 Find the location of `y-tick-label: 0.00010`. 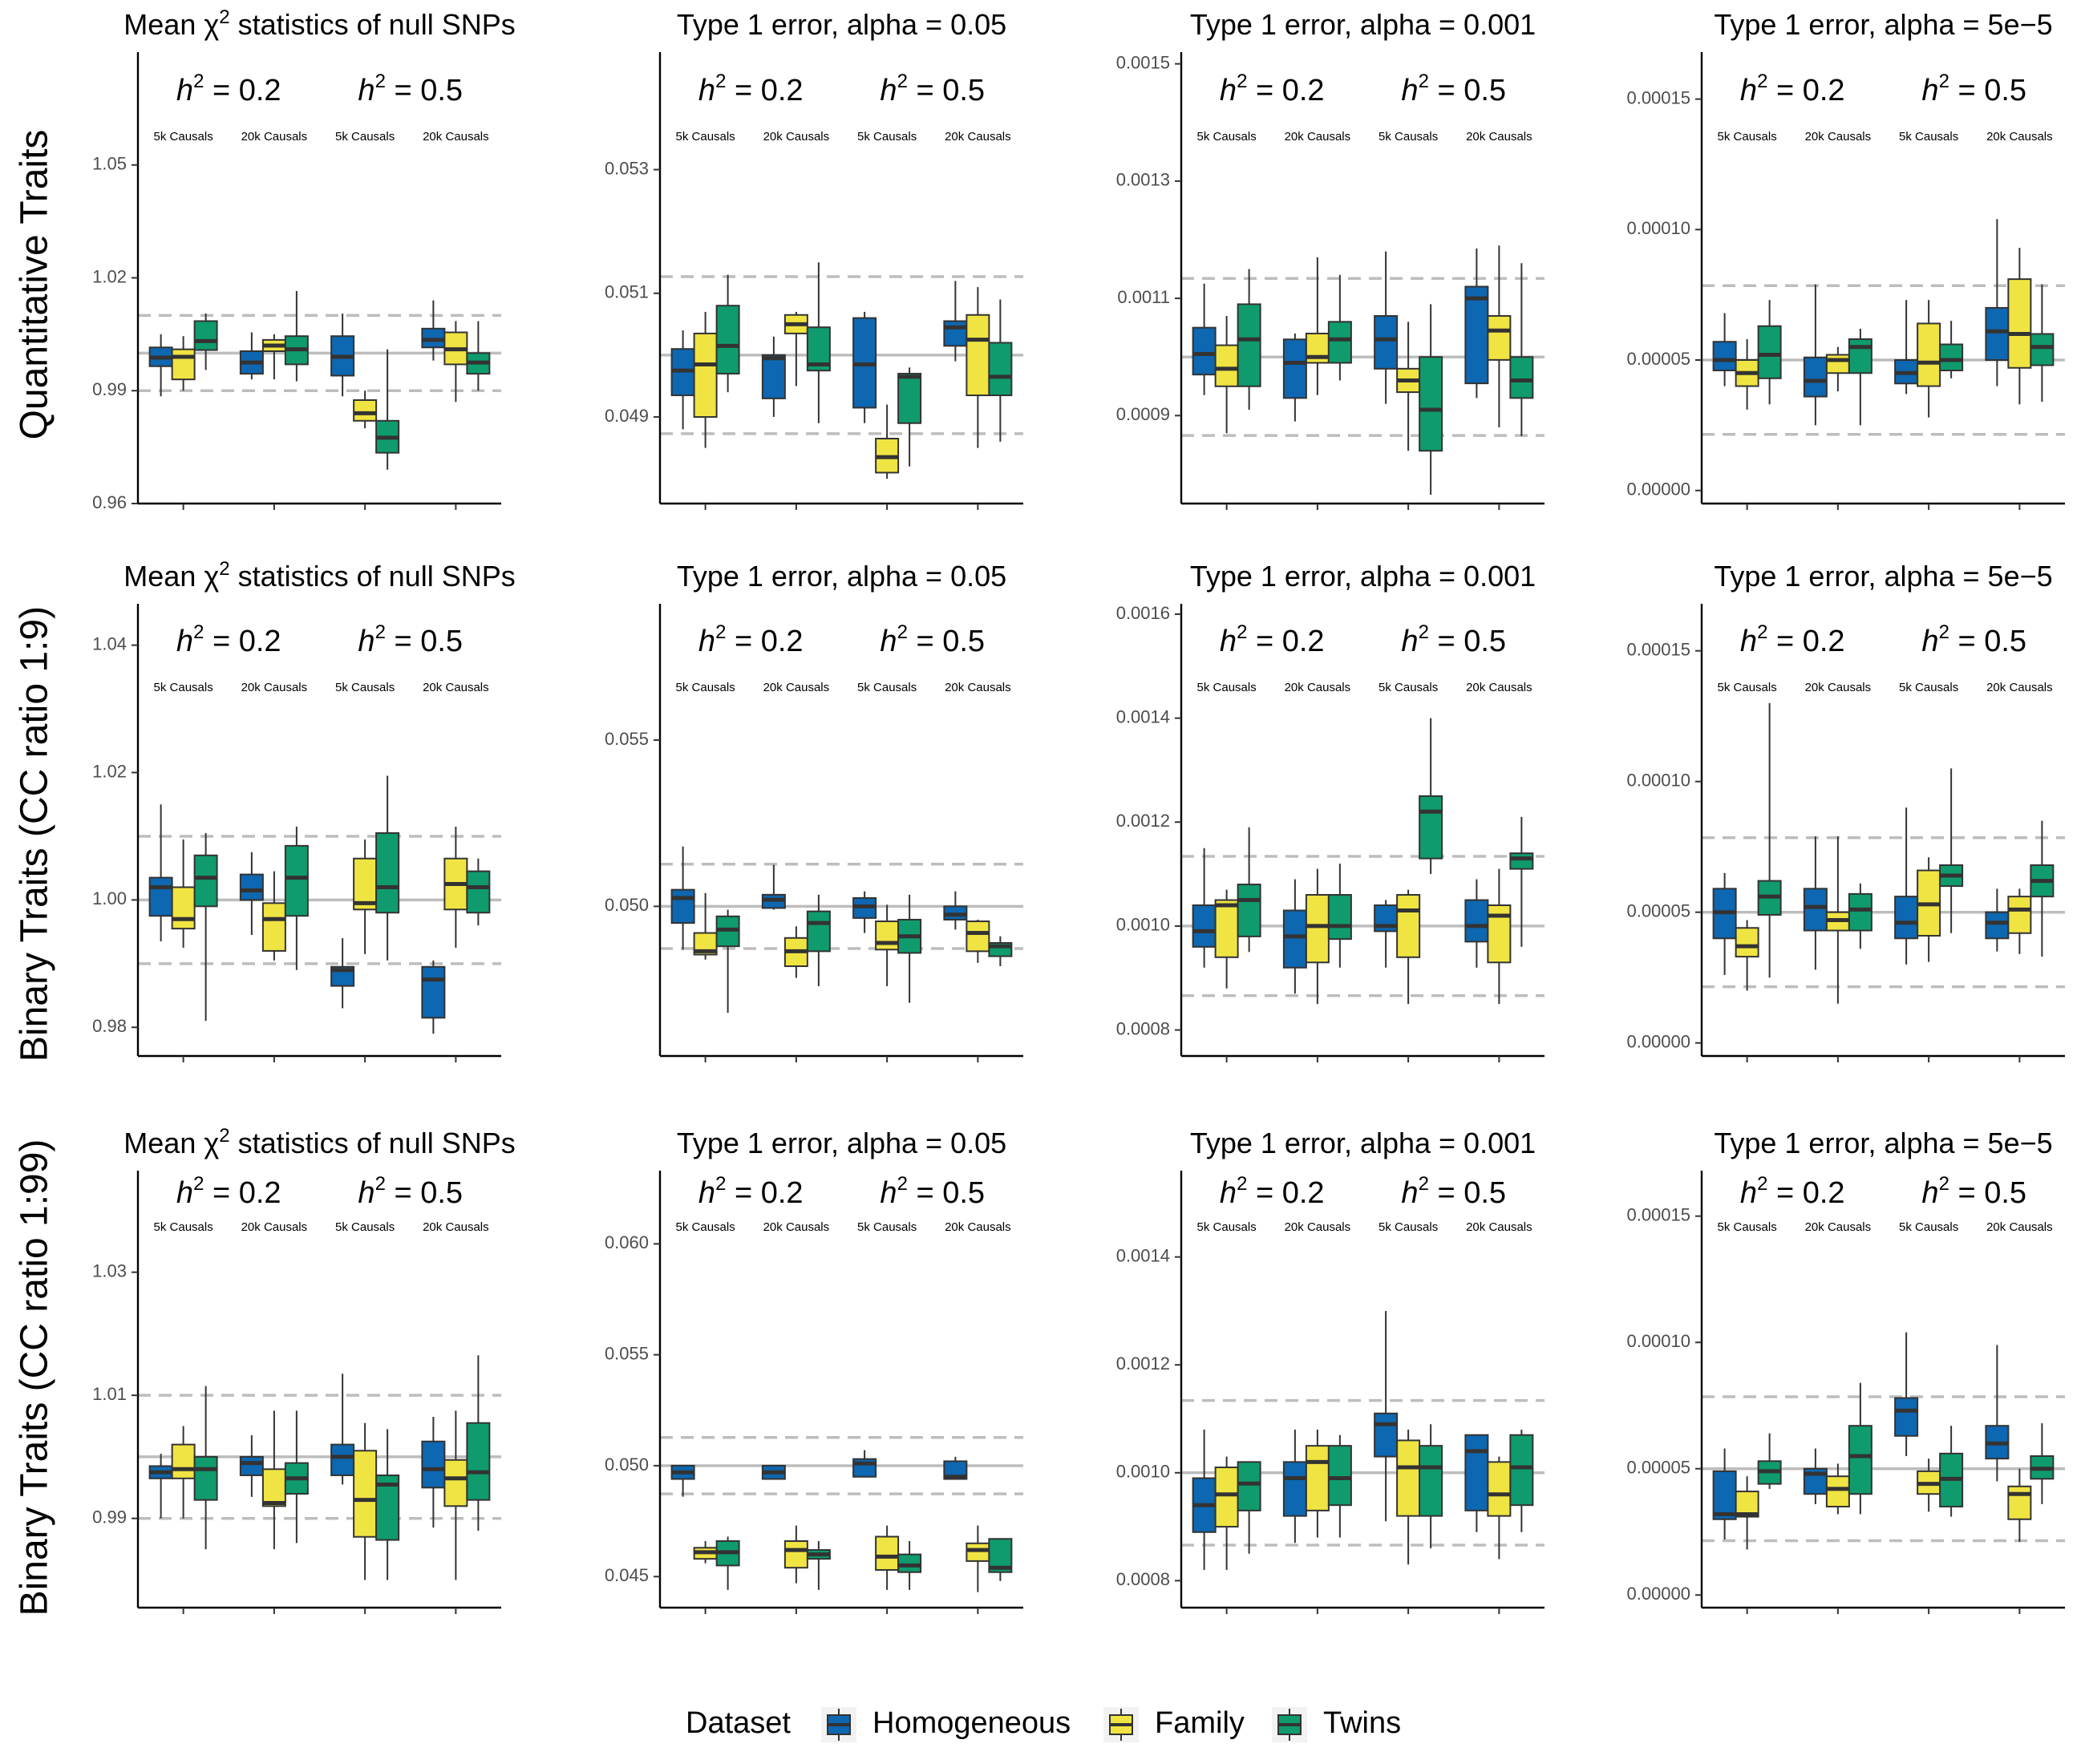

y-tick-label: 0.00010 is located at coordinates (1658, 228).